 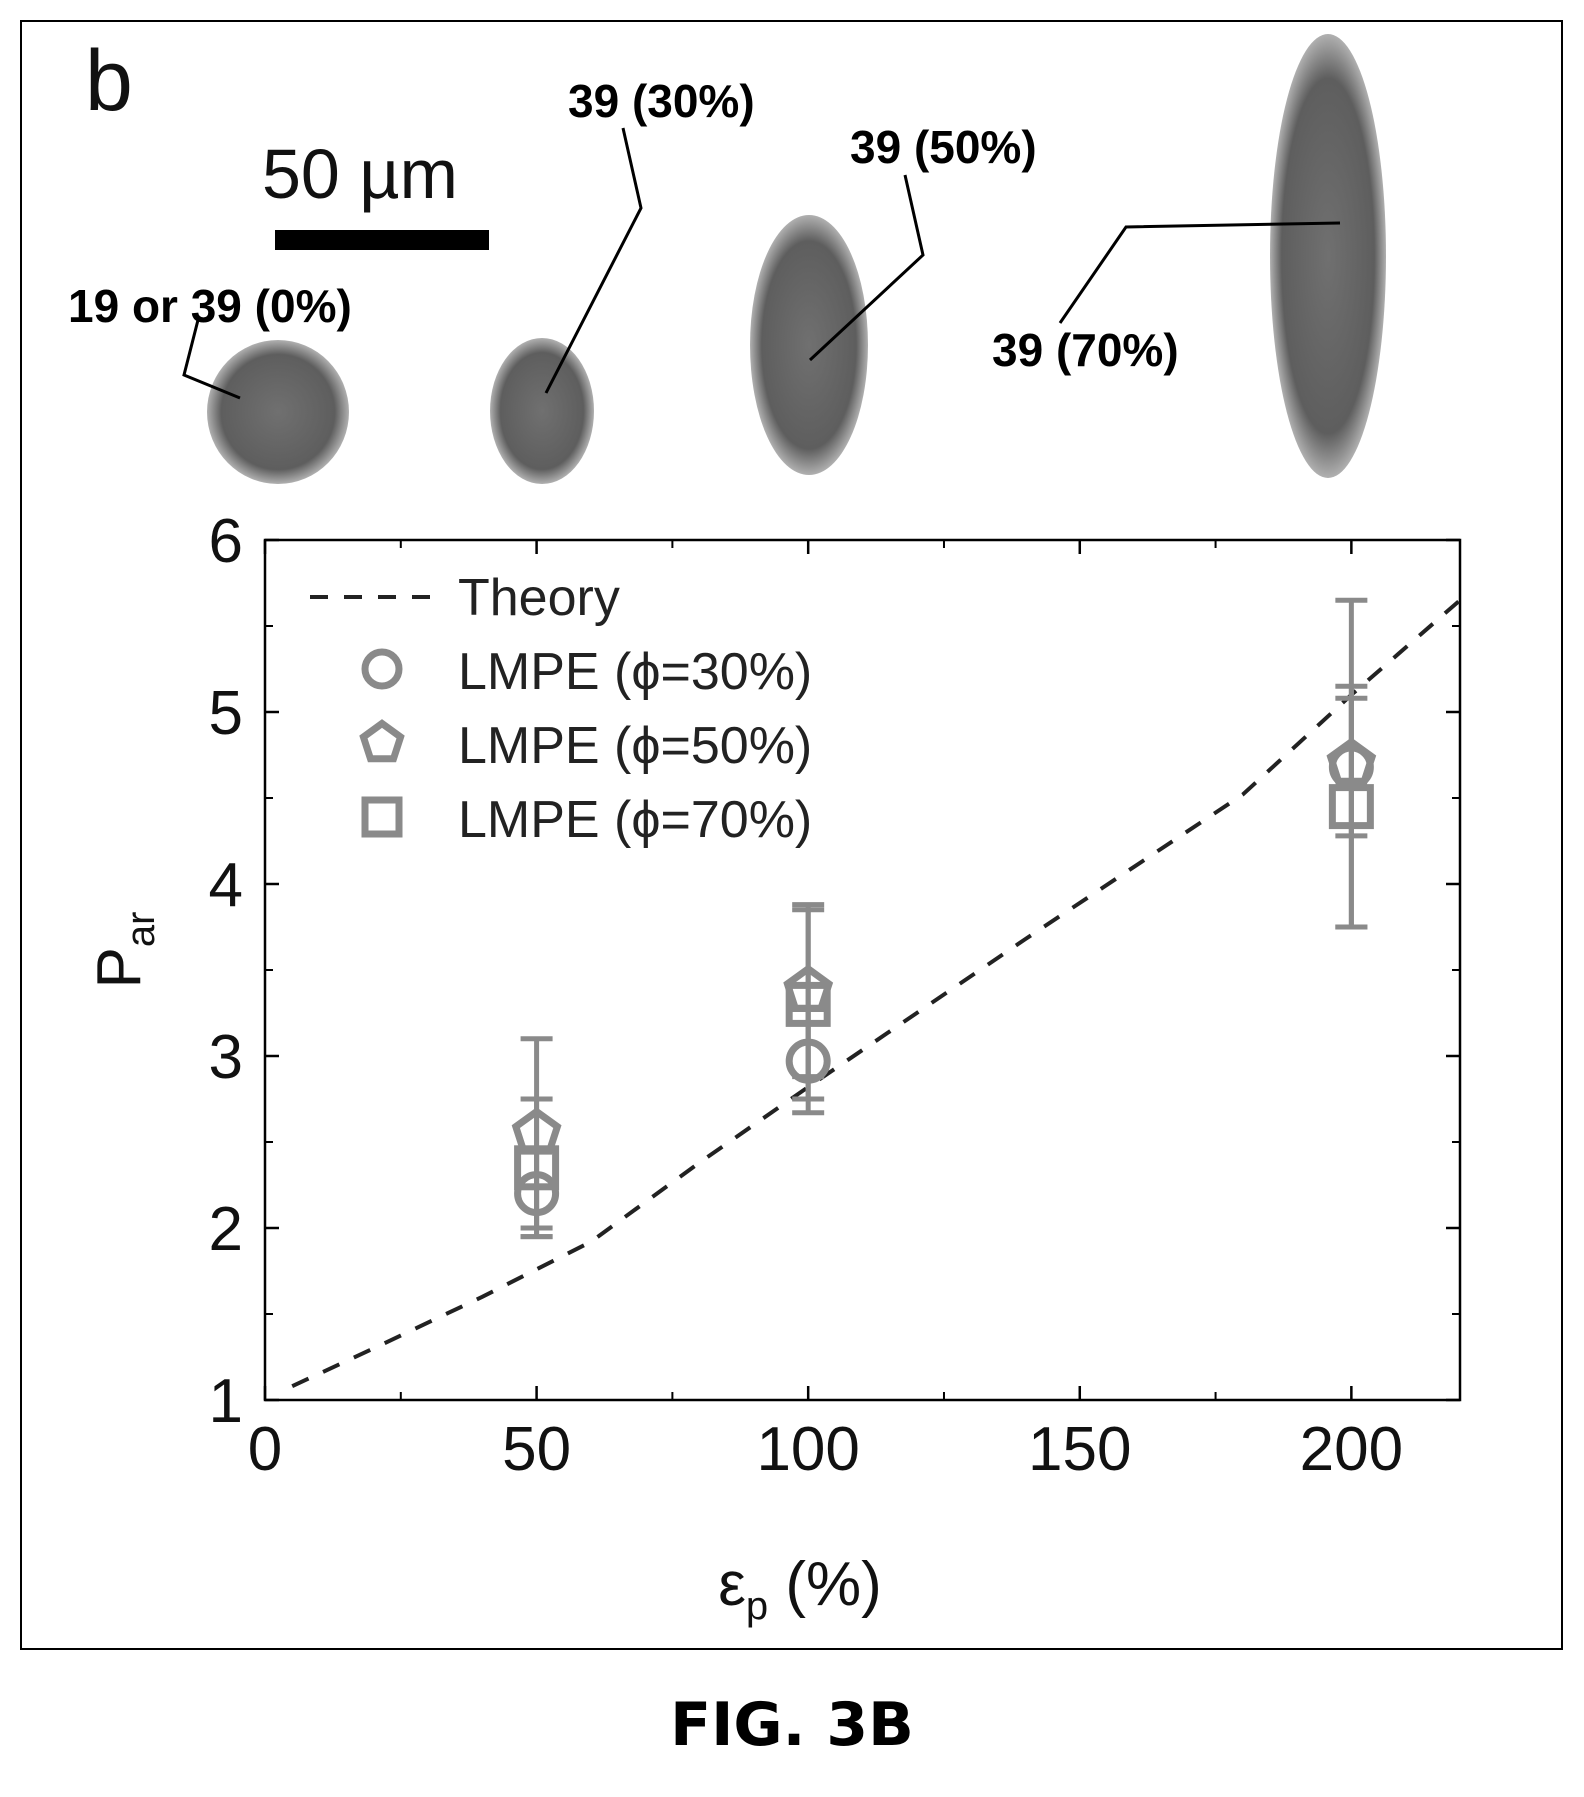 I want to click on particle-30pct, so click(x=542, y=411).